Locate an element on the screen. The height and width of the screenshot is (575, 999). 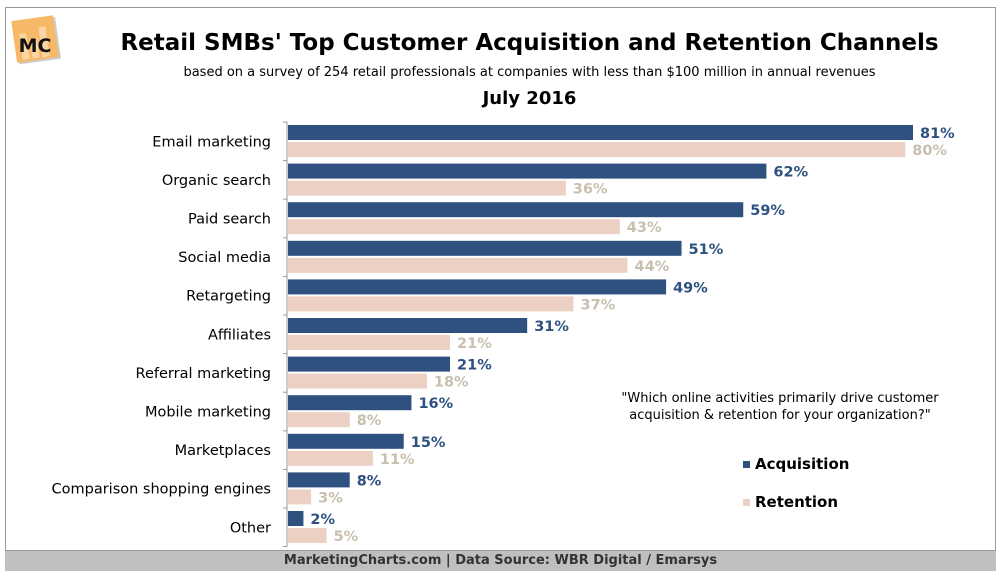
legend-swatch-acquisition is located at coordinates (746, 464).